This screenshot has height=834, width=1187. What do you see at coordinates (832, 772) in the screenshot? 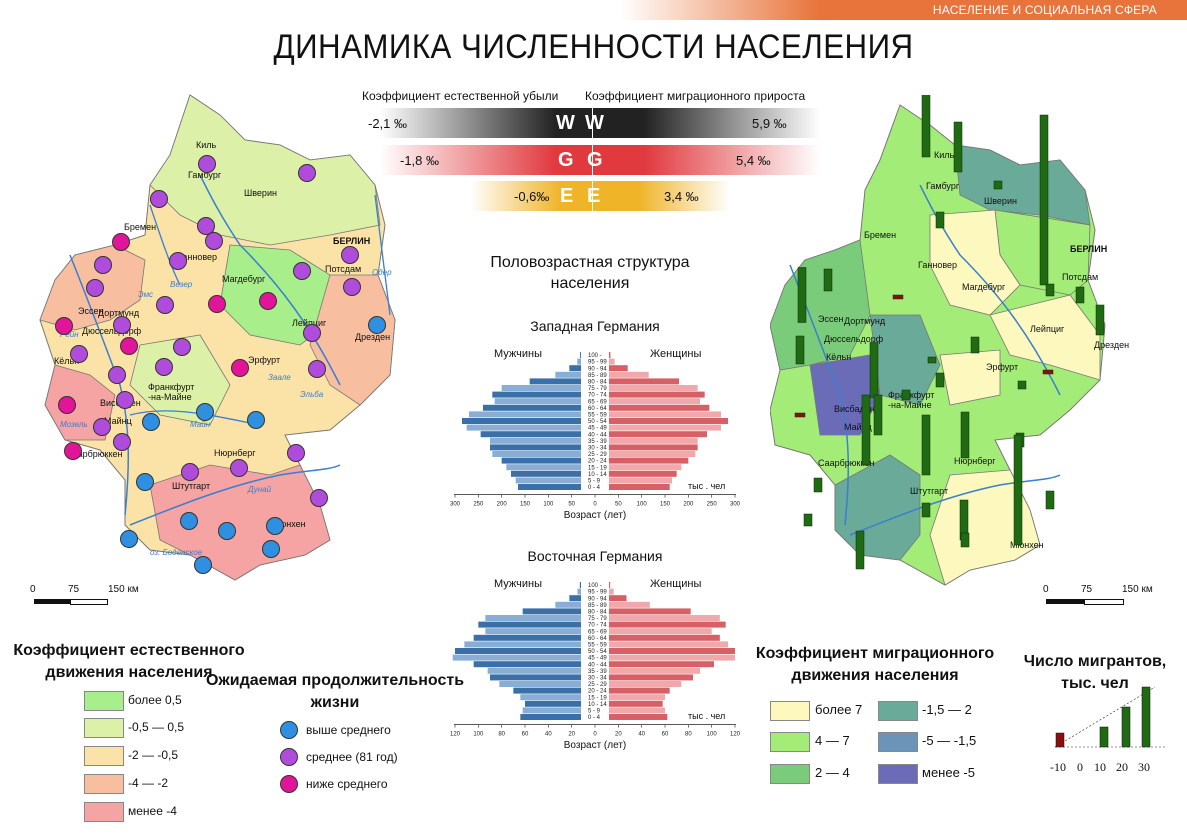
I see `legend-migration-label-3: 2 — 4` at bounding box center [832, 772].